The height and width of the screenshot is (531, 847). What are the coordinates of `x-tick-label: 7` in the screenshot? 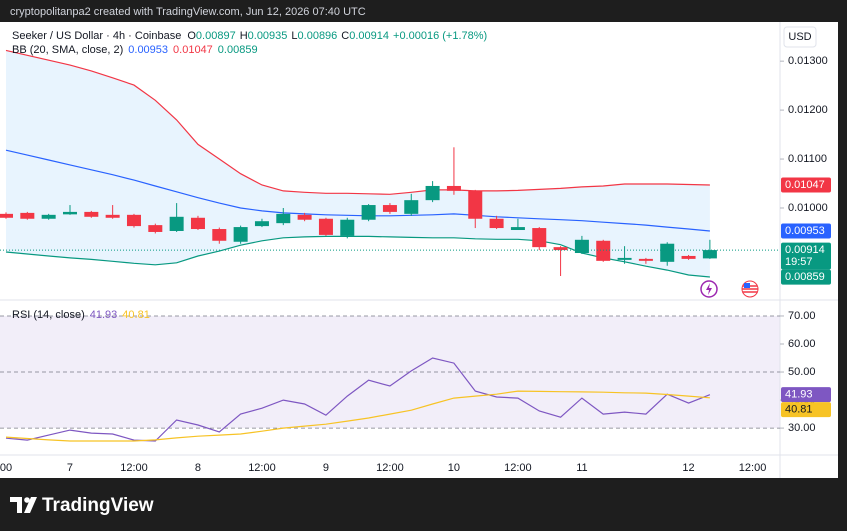 It's located at (70, 468).